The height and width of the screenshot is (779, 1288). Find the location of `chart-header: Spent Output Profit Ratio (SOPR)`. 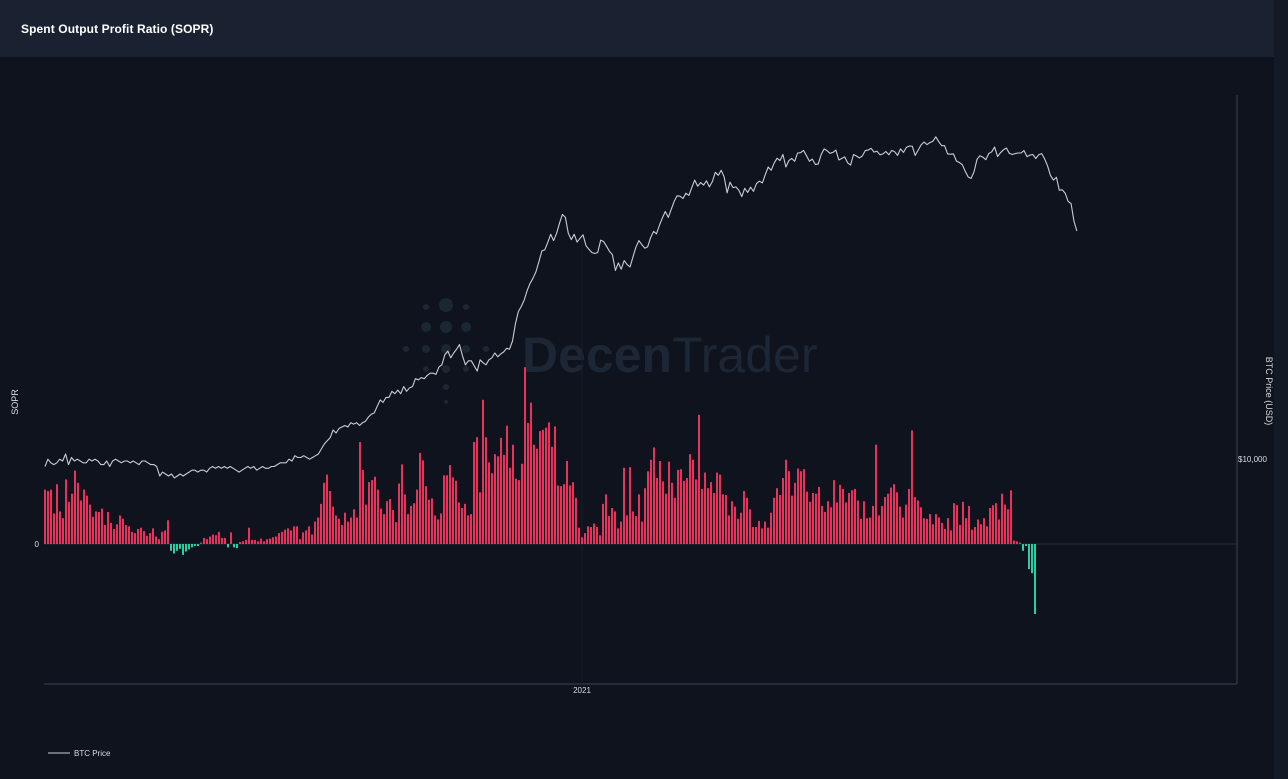

chart-header: Spent Output Profit Ratio (SOPR) is located at coordinates (637, 28).